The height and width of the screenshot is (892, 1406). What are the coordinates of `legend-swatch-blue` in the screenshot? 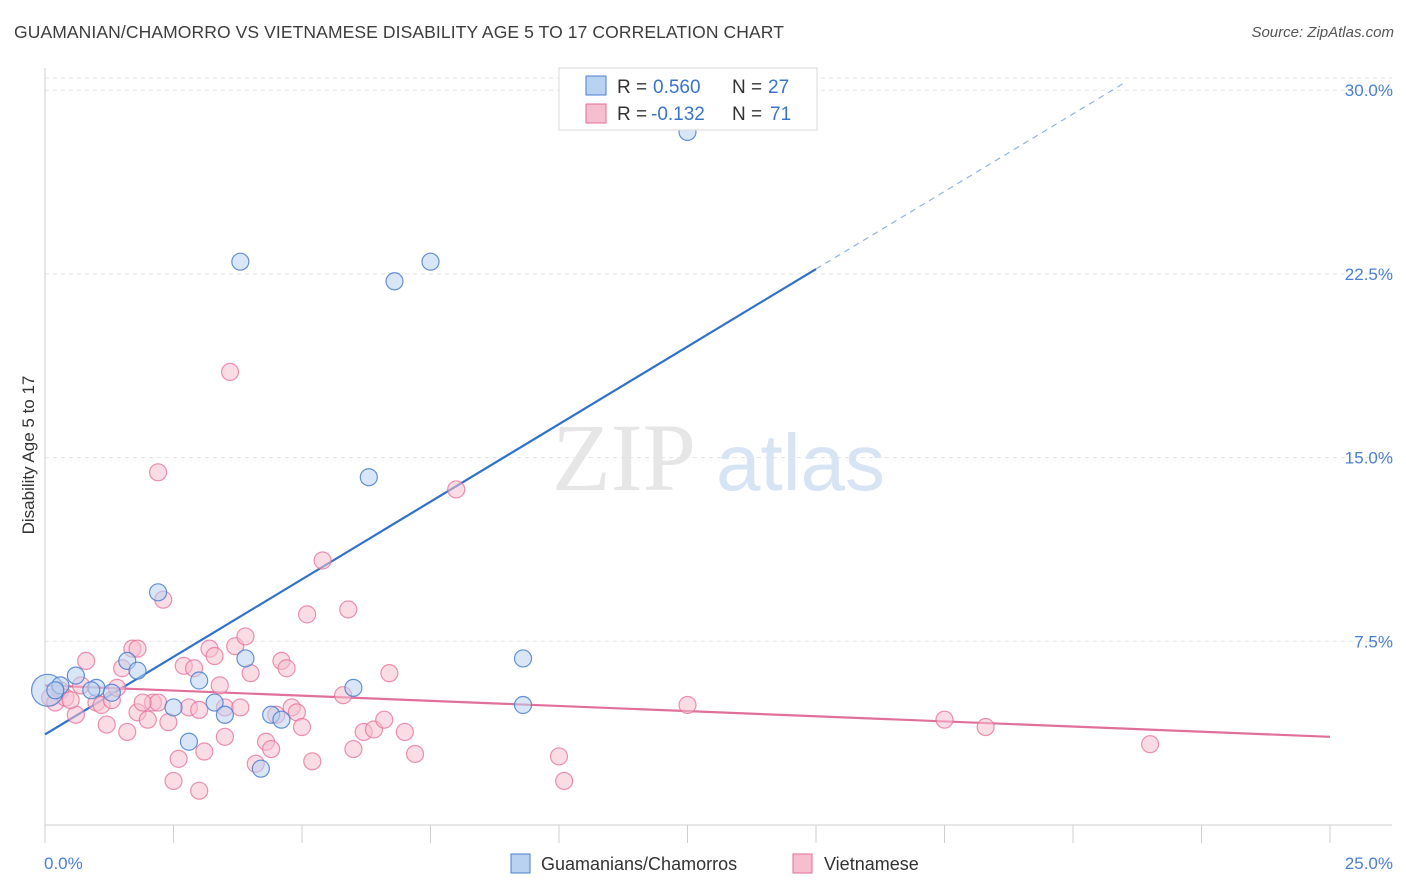 It's located at (596, 85).